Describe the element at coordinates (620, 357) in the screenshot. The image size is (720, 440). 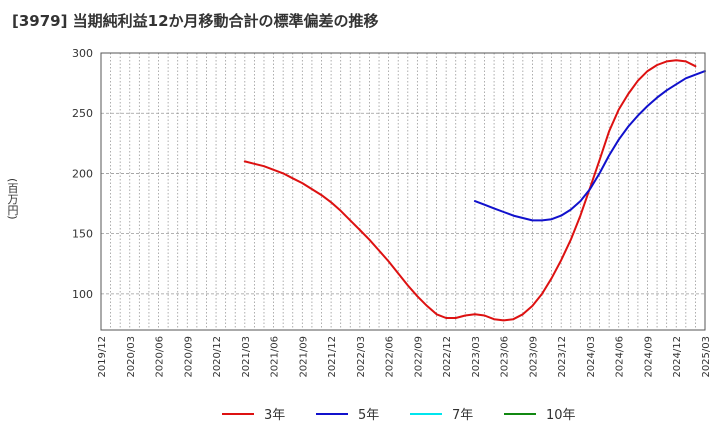
I see `x-tick-label: 2024/06` at that location.